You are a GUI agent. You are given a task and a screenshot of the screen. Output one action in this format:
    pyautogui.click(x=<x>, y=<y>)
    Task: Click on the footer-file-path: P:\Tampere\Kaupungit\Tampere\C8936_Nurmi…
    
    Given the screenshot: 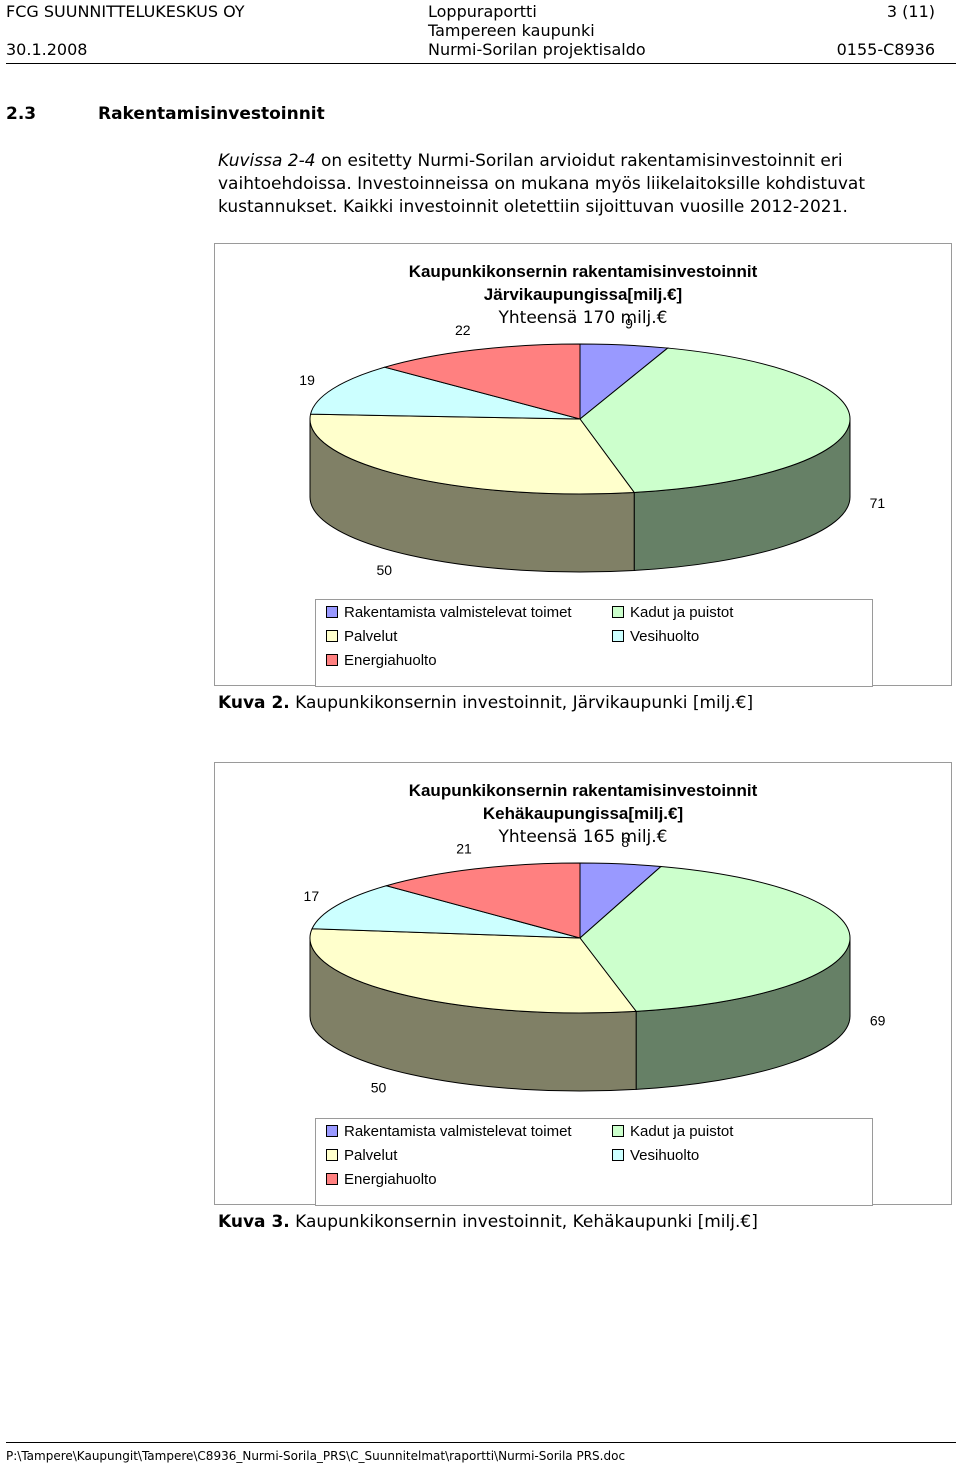 What is the action you would take?
    pyautogui.click(x=316, y=1456)
    